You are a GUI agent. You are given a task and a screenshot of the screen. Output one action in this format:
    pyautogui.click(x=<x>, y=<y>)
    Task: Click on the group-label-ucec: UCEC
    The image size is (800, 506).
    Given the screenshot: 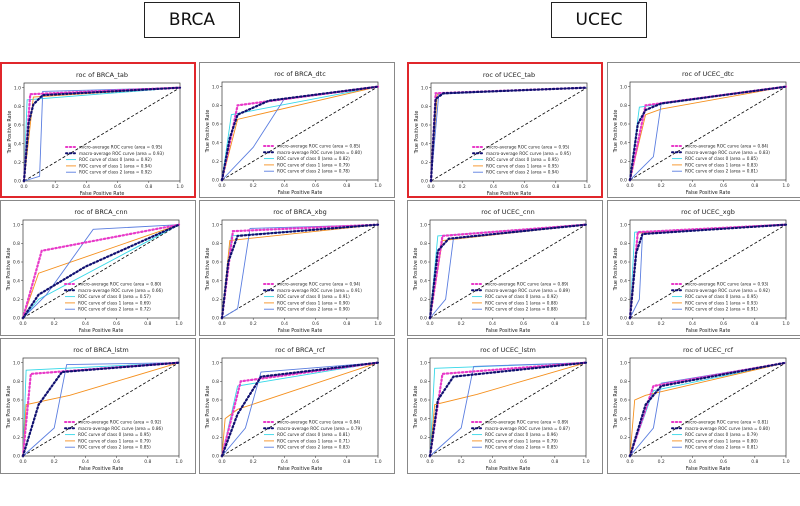 What is the action you would take?
    pyautogui.click(x=599, y=20)
    